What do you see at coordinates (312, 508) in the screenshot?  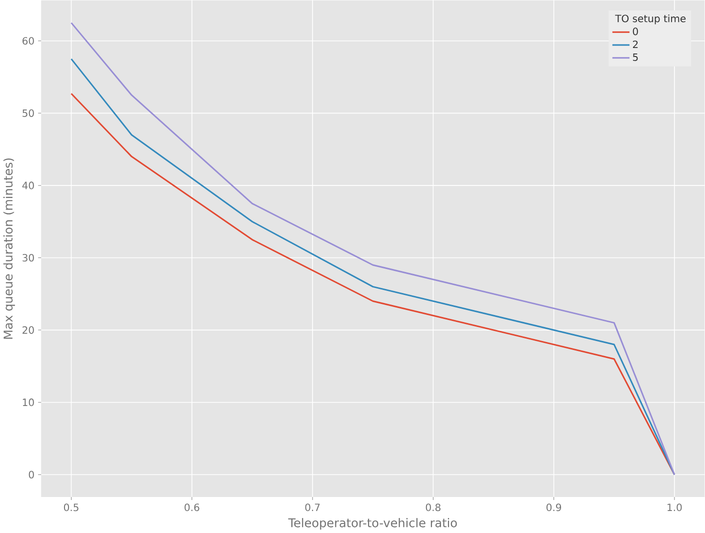 I see `x-tick-label: 0.7` at bounding box center [312, 508].